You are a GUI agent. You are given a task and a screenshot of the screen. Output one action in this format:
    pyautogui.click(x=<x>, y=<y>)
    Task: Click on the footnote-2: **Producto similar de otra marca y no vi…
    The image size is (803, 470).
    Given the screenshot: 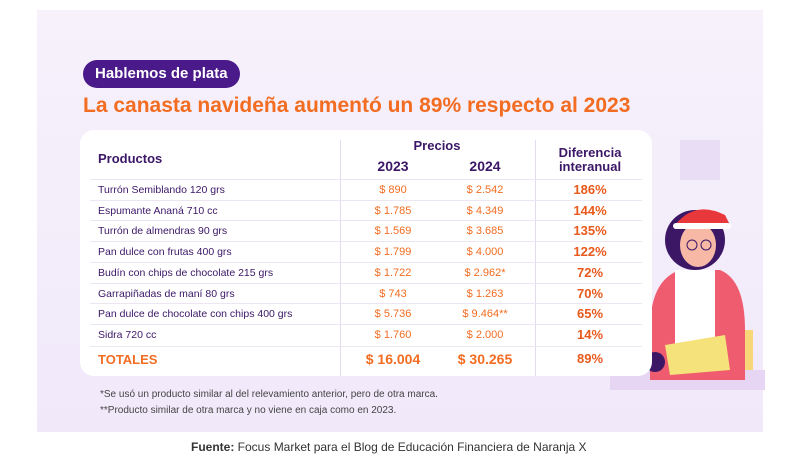 What is the action you would take?
    pyautogui.click(x=248, y=410)
    